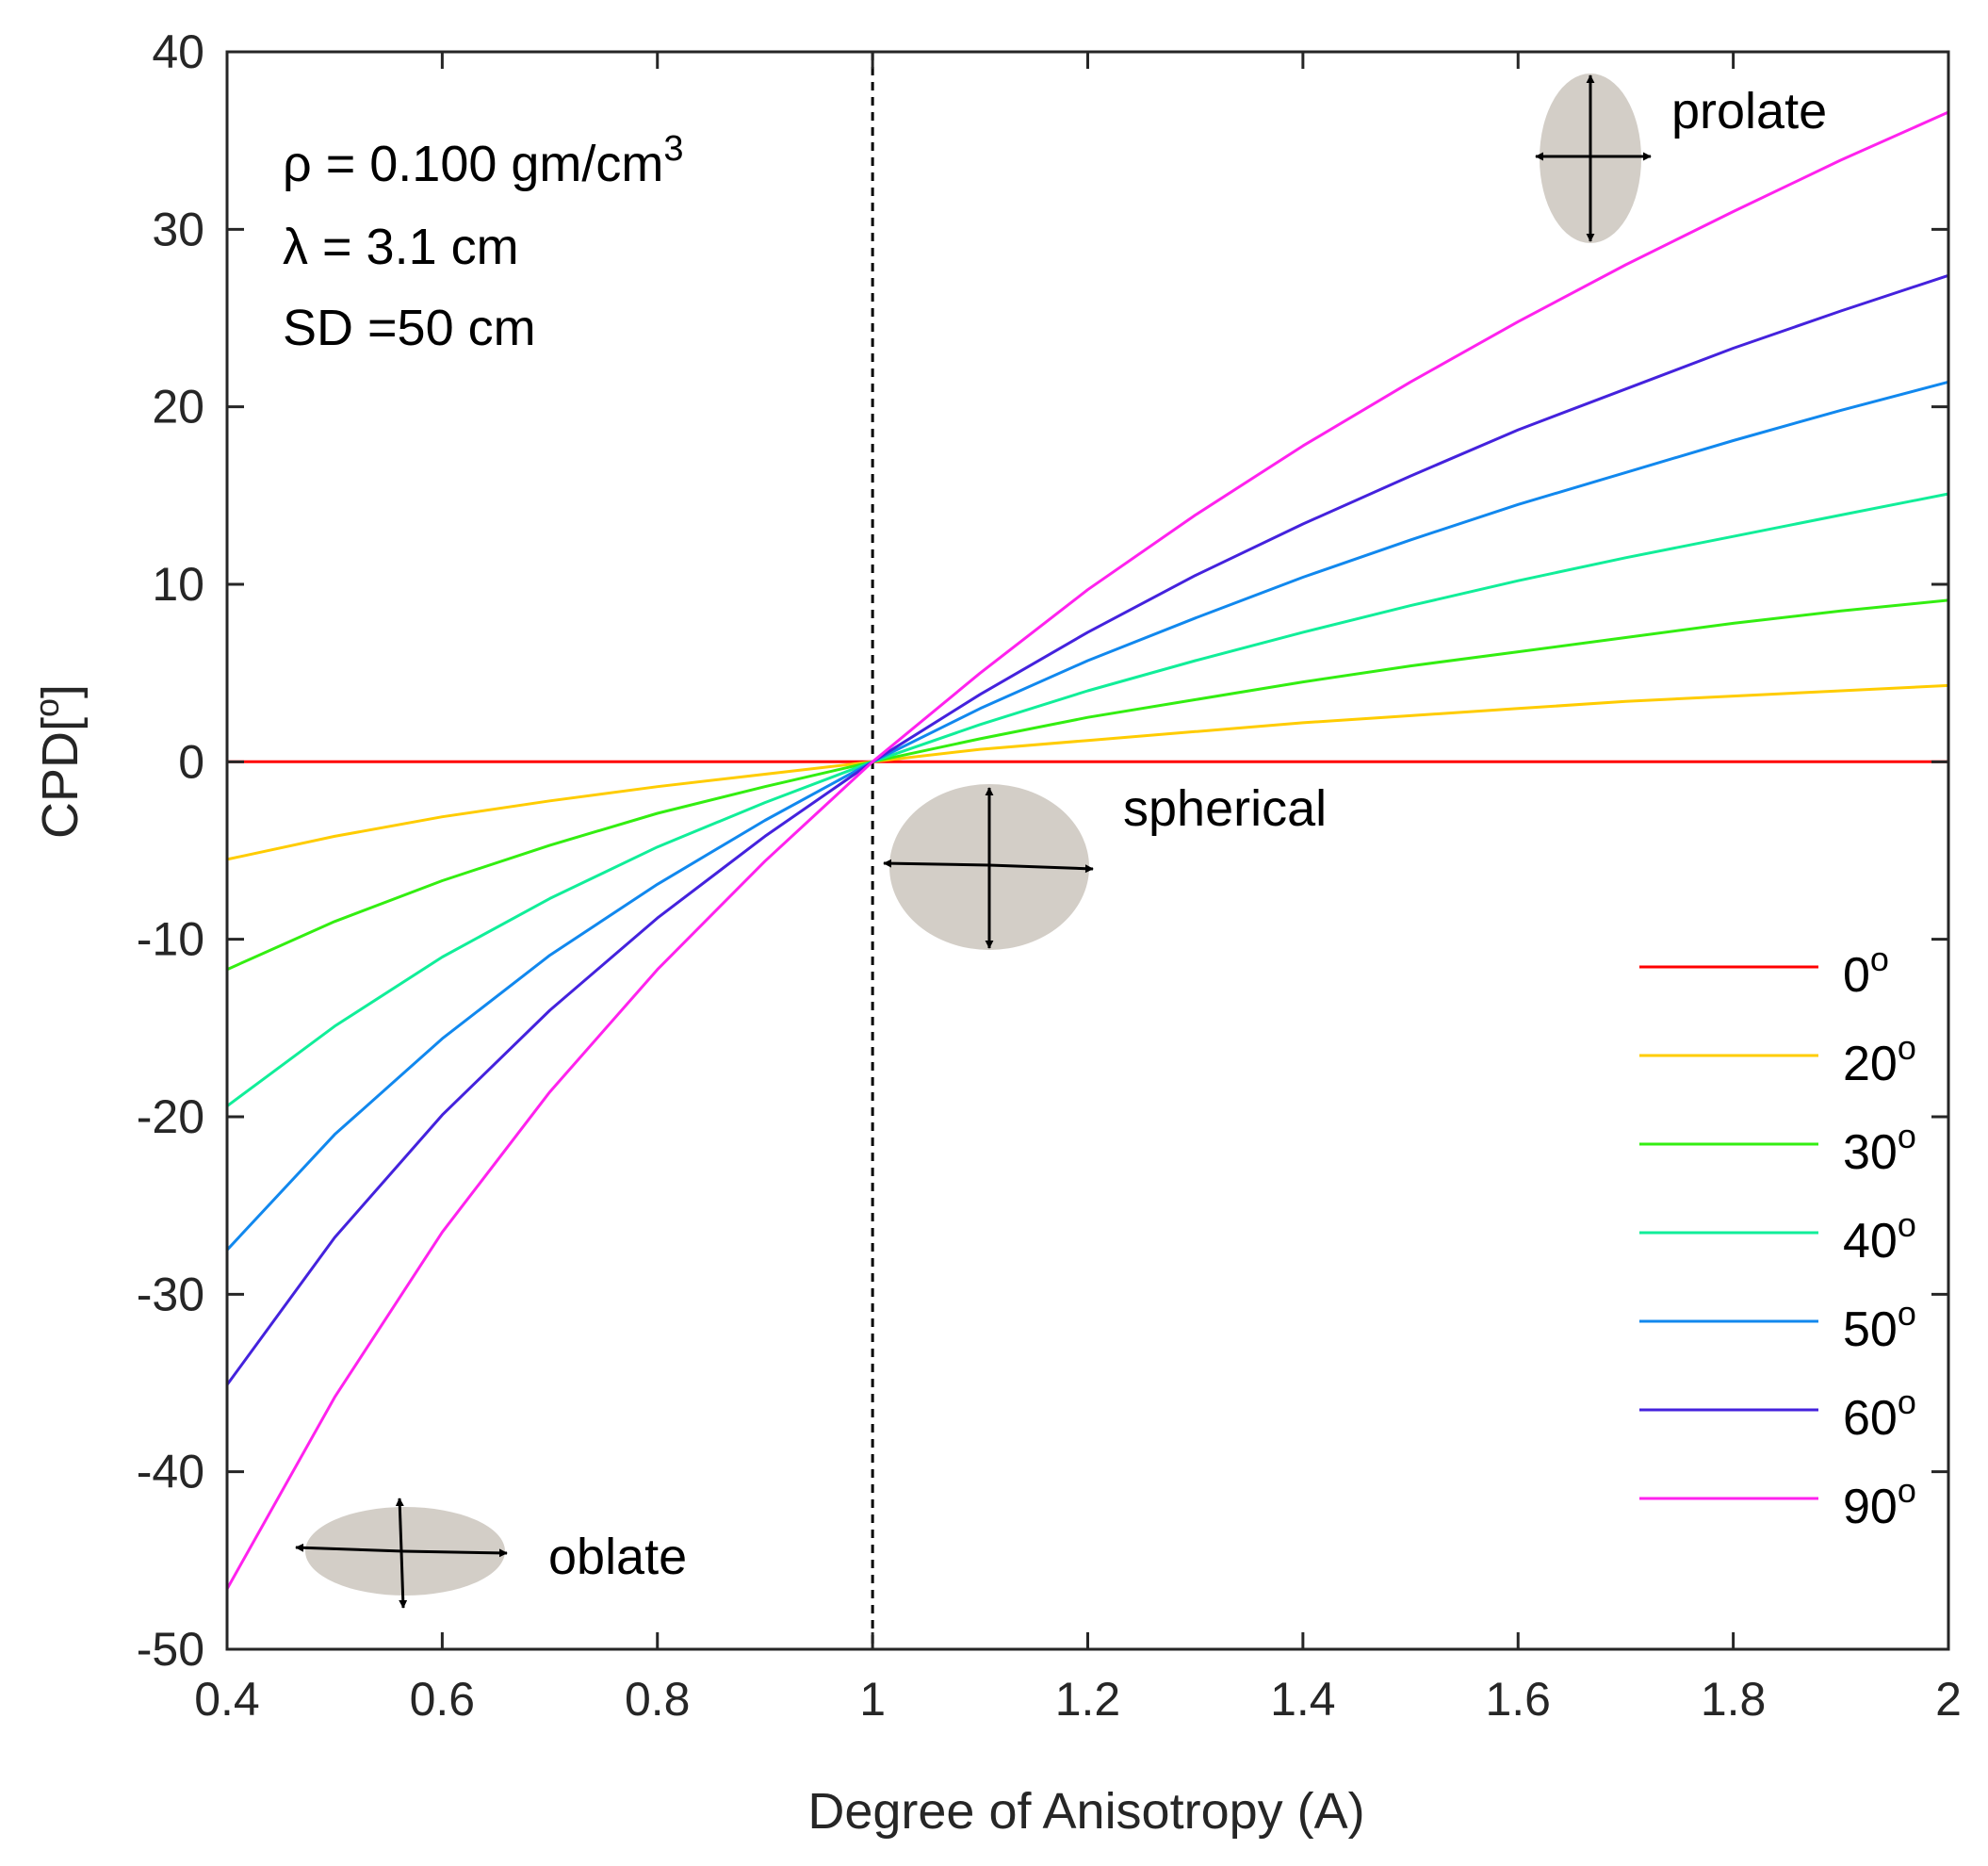  What do you see at coordinates (1866, 971) in the screenshot?
I see `legend-label: 0o` at bounding box center [1866, 971].